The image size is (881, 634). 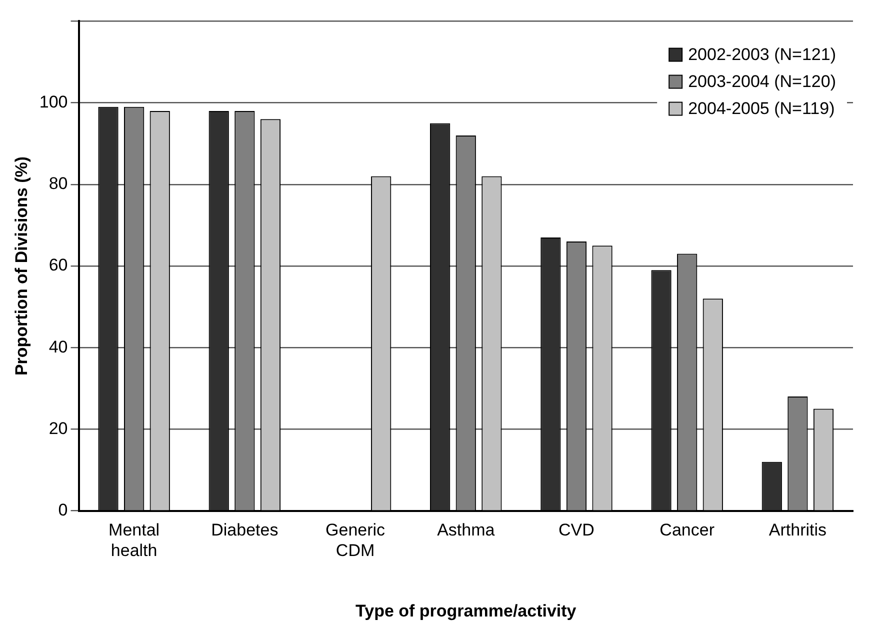 I want to click on x-tick-label: CVD, so click(x=576, y=530).